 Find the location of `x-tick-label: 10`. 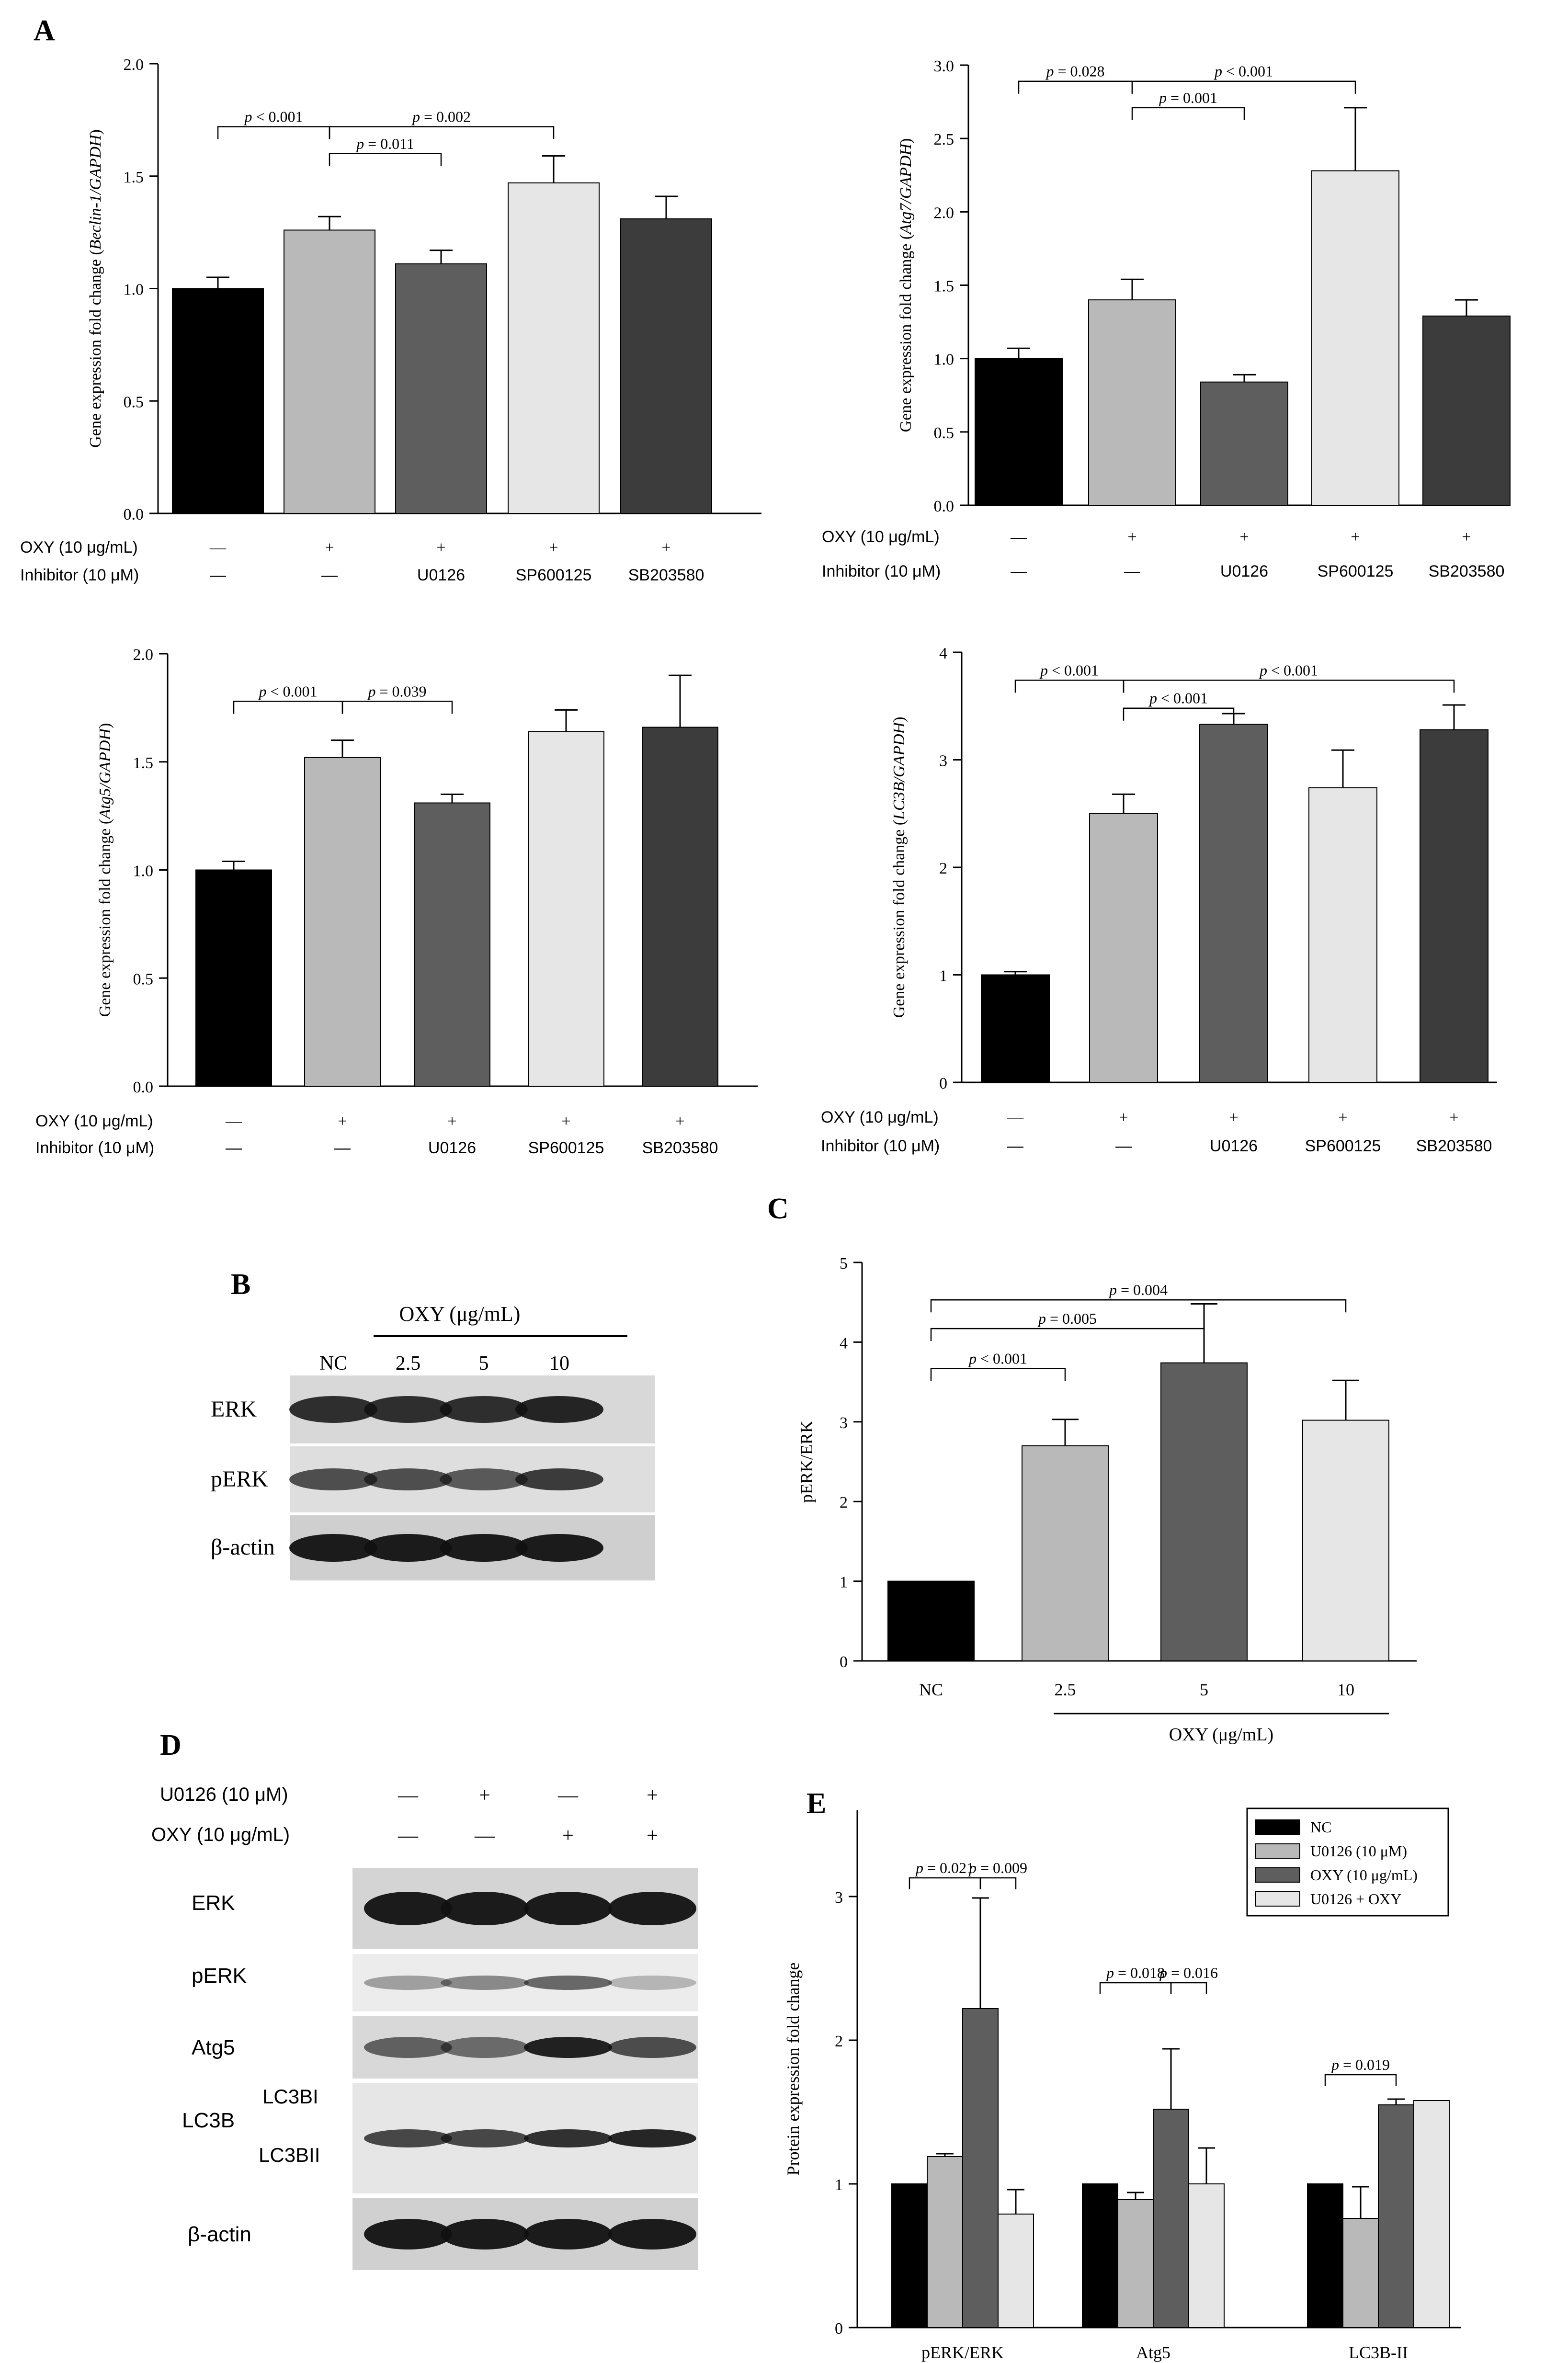

x-tick-label: 10 is located at coordinates (1345, 1689).